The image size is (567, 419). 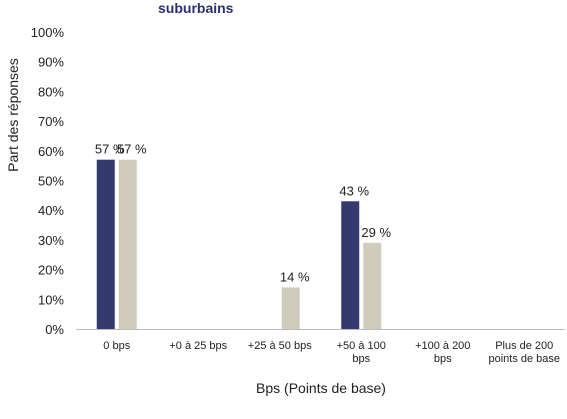 What do you see at coordinates (51, 151) in the screenshot?
I see `y-tick-label: 60%` at bounding box center [51, 151].